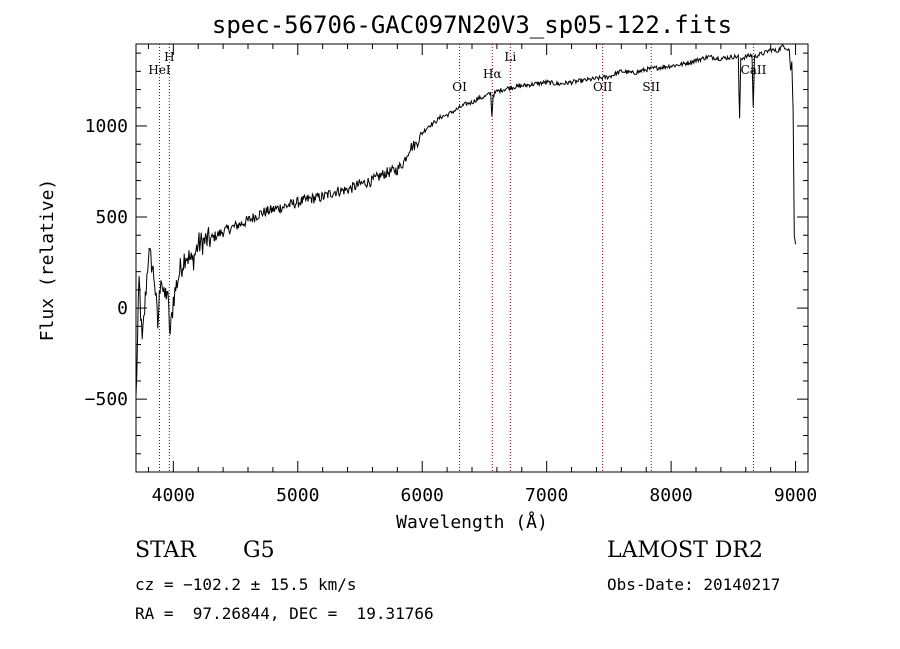  Describe the element at coordinates (47, 260) in the screenshot. I see `y-axis-label: Flux (relative)` at that location.